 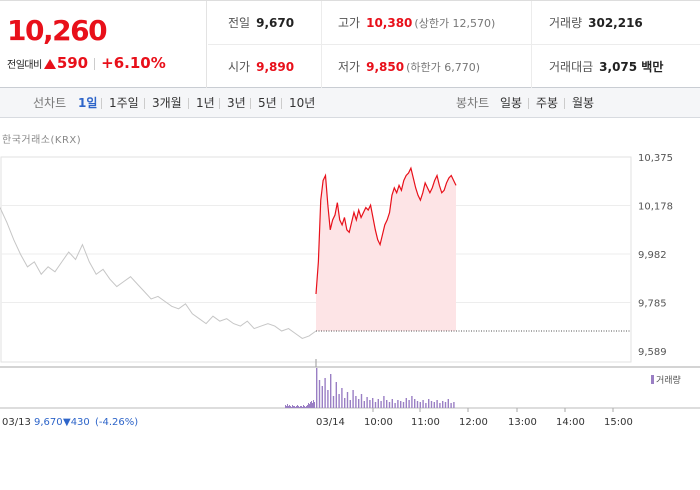 I want to click on today-date-label: 03/14, so click(x=330, y=422).